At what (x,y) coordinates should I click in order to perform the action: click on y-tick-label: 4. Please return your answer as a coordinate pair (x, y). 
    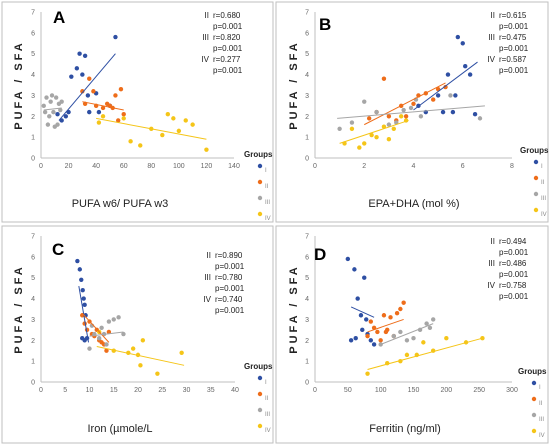
    Looking at the image, I should click on (33, 75).